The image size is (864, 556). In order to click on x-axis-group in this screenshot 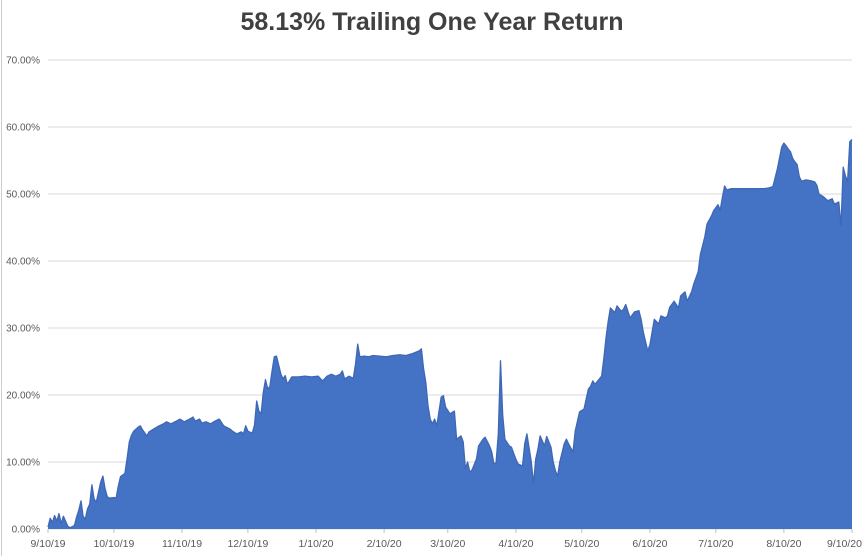, I will do `click(450, 531)`.